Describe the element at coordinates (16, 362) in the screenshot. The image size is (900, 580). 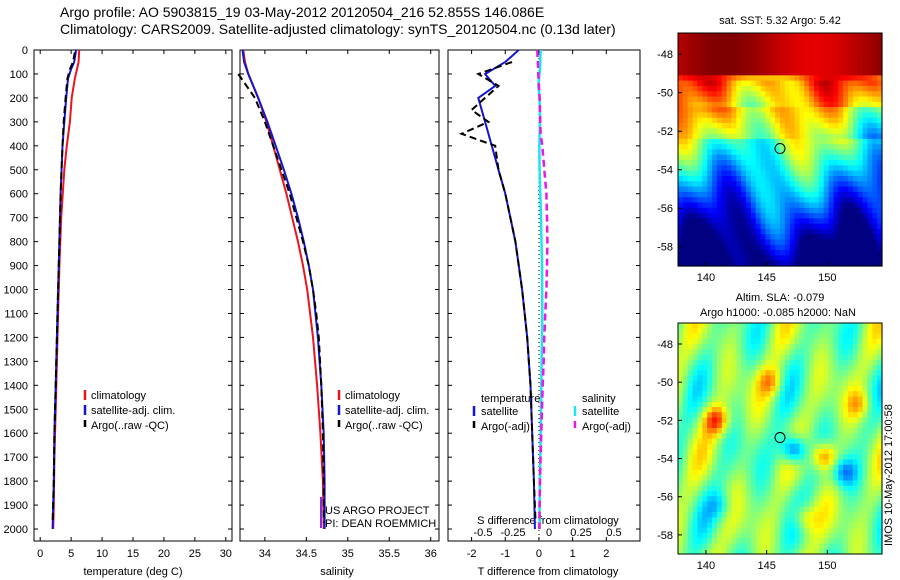
I see `depth-tick-label: 1300` at that location.